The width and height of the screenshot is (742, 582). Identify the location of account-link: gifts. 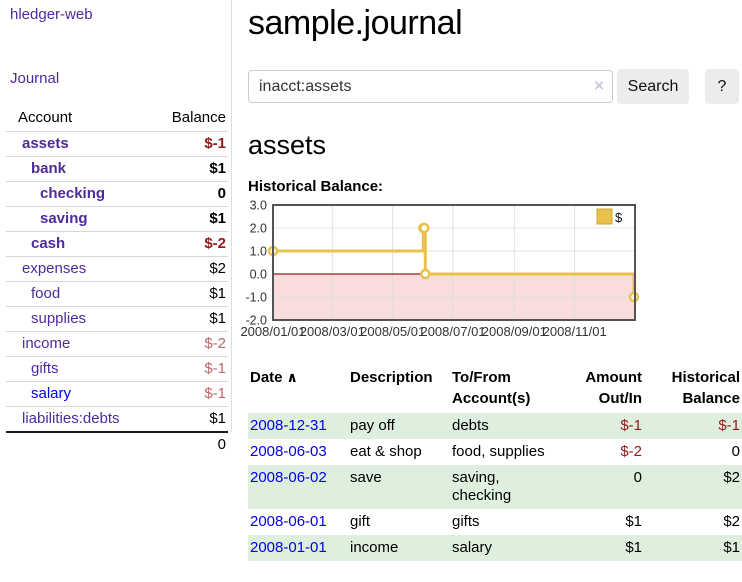
(45, 368).